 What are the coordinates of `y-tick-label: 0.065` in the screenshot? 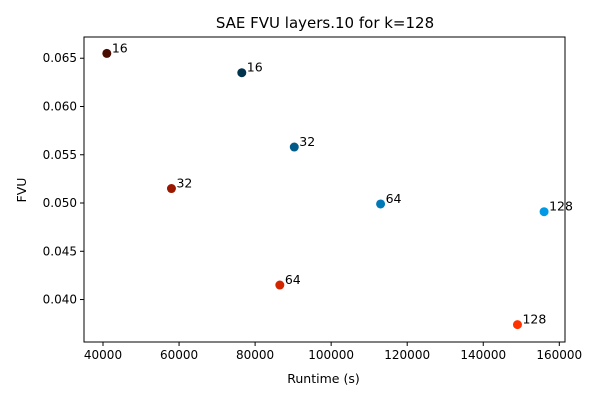 It's located at (60, 58).